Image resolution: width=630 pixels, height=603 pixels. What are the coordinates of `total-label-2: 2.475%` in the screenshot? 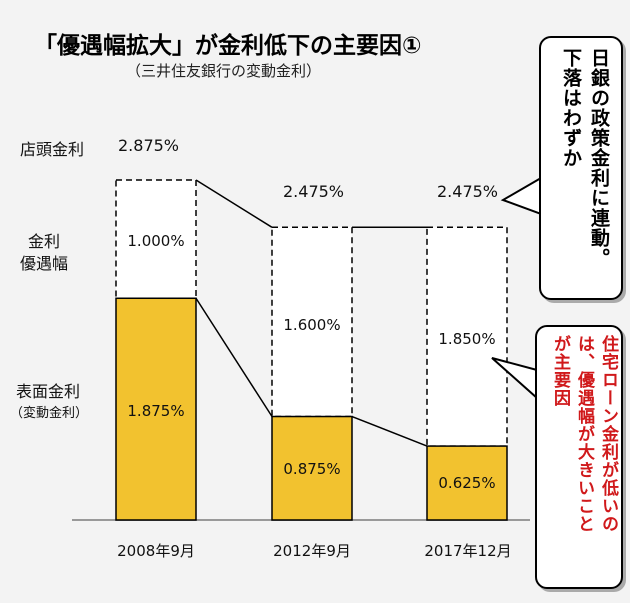 It's located at (314, 191).